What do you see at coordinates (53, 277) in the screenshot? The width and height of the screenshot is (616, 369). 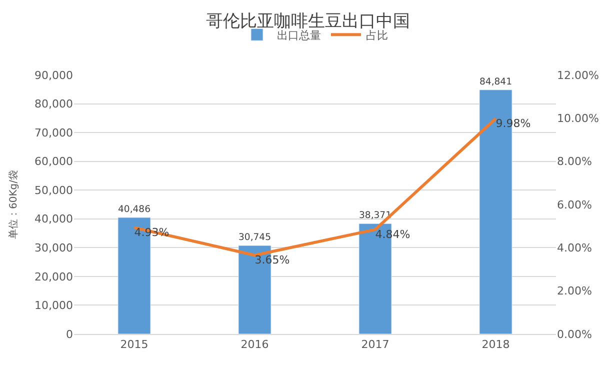 I see `y-tick-label: 20,000` at bounding box center [53, 277].